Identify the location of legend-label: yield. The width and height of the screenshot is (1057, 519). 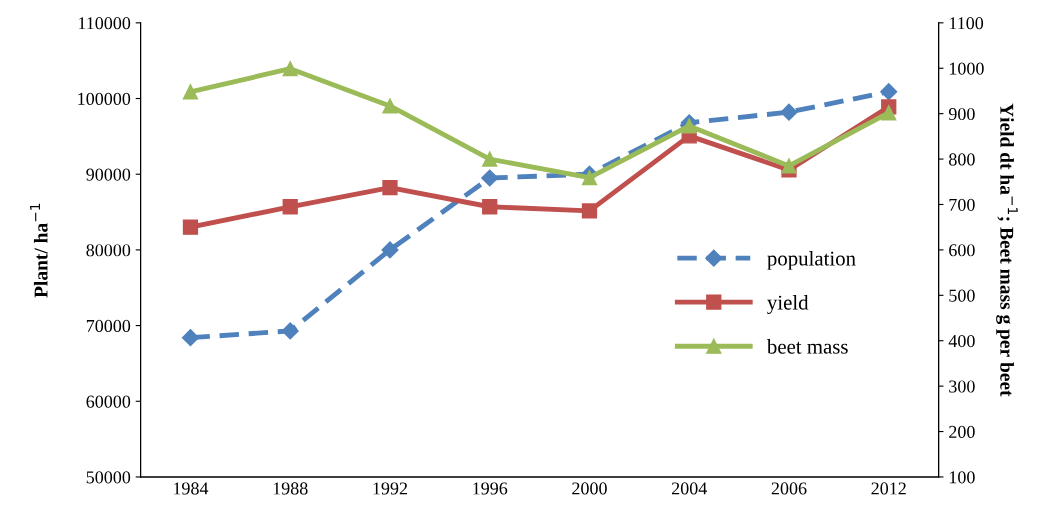
(788, 304).